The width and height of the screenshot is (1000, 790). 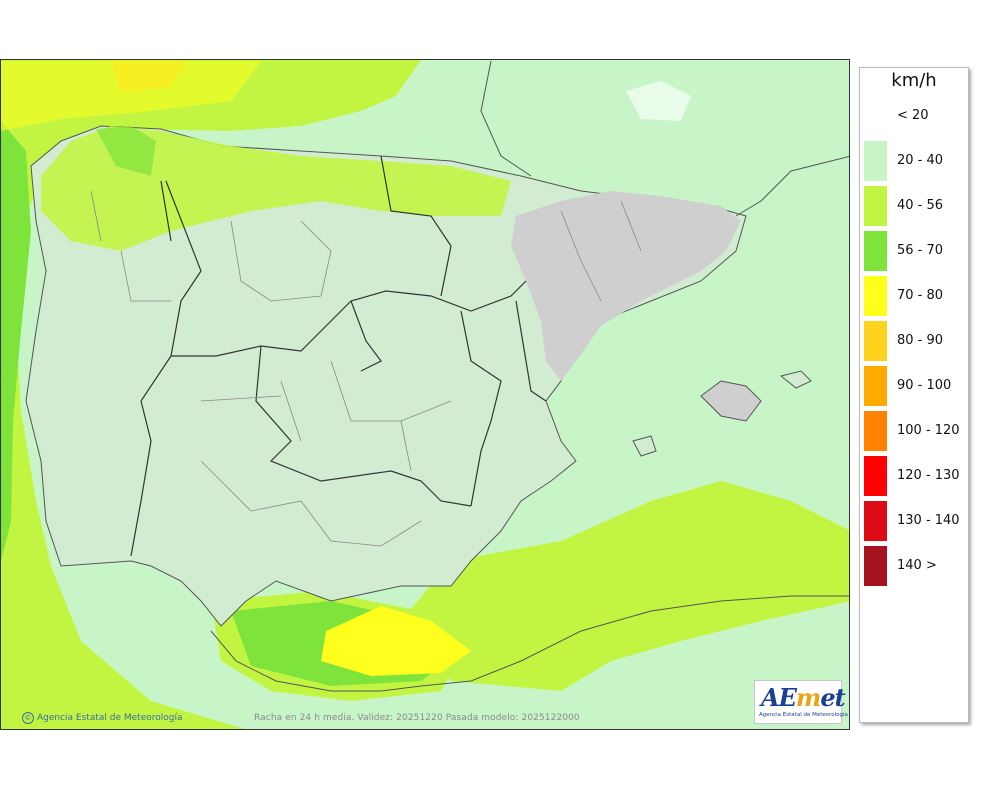 I want to click on legend-label: 20 - 40, so click(x=920, y=160).